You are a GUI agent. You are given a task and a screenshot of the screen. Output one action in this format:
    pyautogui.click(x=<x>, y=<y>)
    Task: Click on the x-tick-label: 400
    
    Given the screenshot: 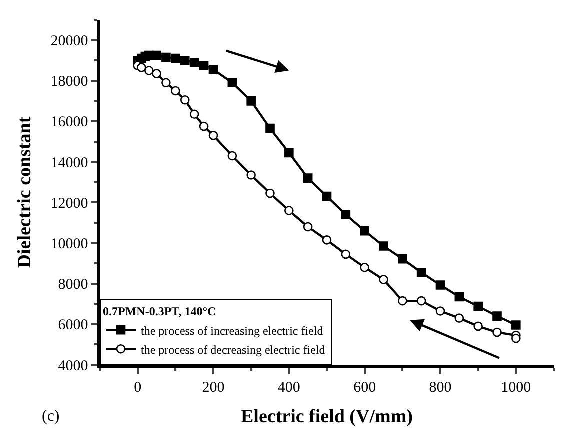 What is the action you would take?
    pyautogui.click(x=289, y=388)
    